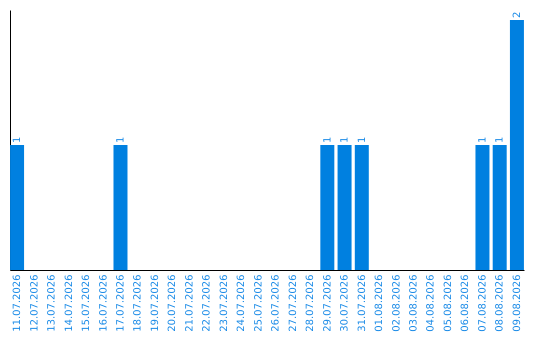 The height and width of the screenshot is (340, 540). I want to click on x-tick-label: 25.07.2026, so click(258, 303).